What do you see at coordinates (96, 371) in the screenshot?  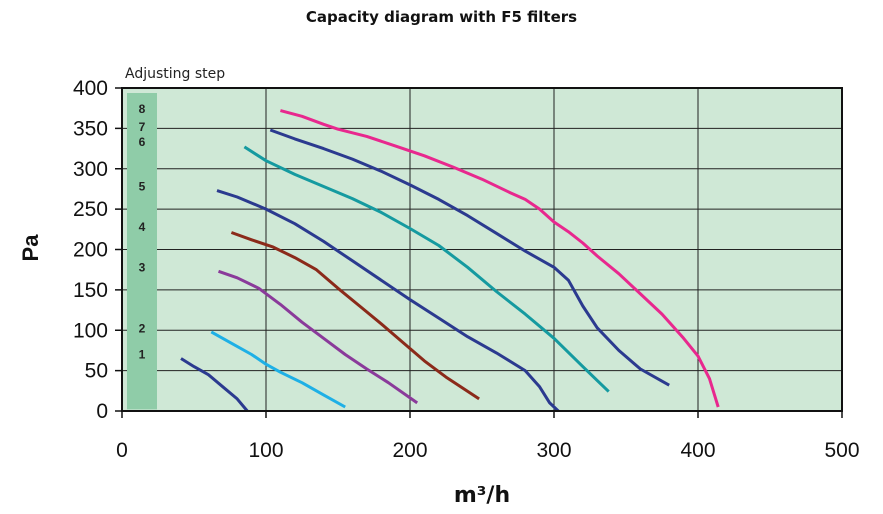 I see `y-tick-label: 50` at bounding box center [96, 371].